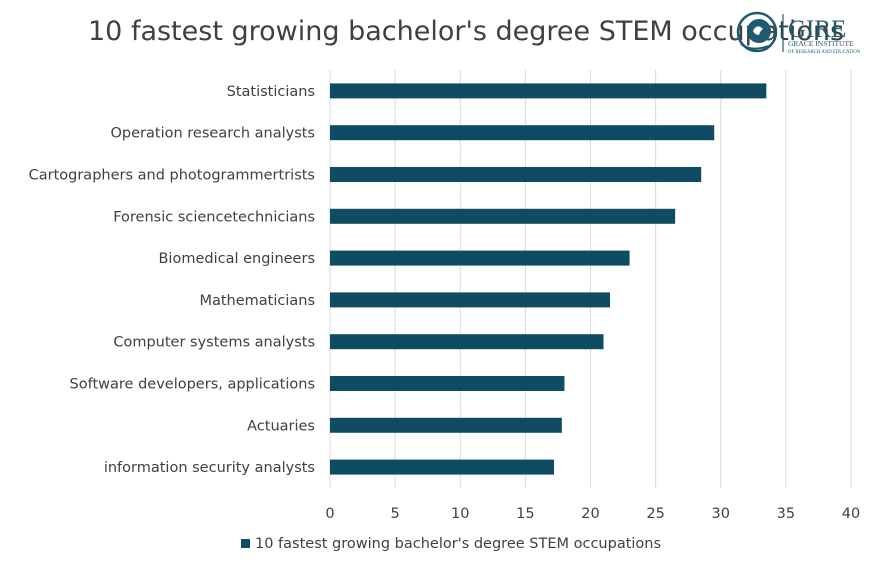 This screenshot has height=573, width=890. What do you see at coordinates (395, 514) in the screenshot?
I see `x-tick-label: 5` at bounding box center [395, 514].